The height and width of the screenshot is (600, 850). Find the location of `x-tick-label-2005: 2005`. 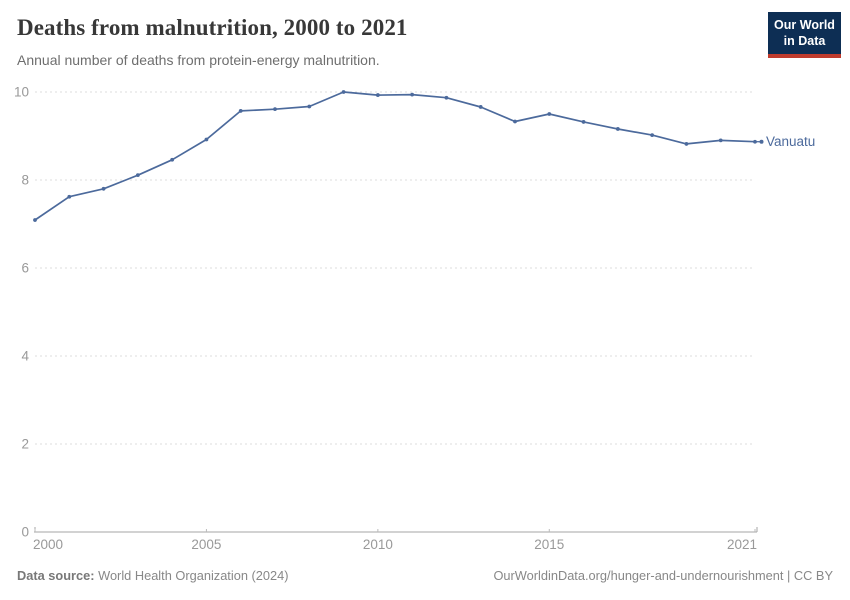

x-tick-label-2005: 2005 is located at coordinates (206, 544).